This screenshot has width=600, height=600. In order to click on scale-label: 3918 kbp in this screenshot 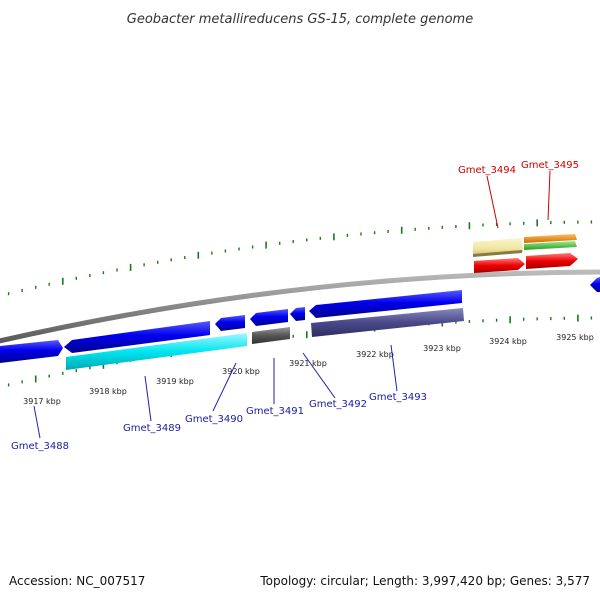, I will do `click(108, 391)`.